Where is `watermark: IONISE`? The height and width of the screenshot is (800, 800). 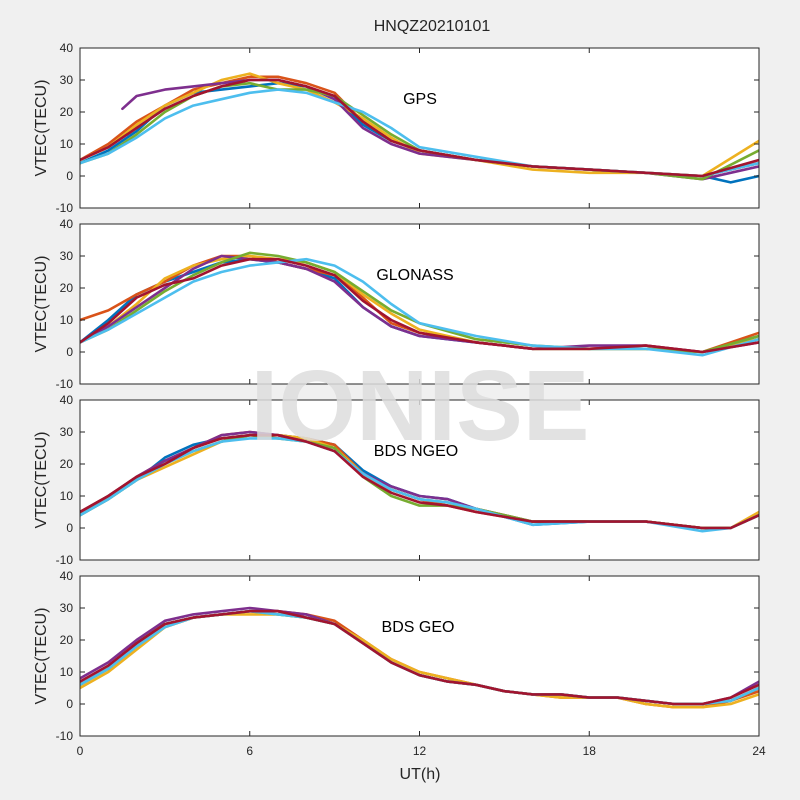 watermark: IONISE is located at coordinates (420, 406).